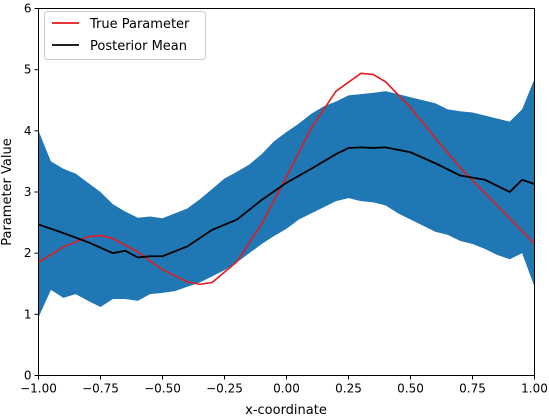 The image size is (549, 418). I want to click on x-tick-label: 1.00, so click(534, 389).